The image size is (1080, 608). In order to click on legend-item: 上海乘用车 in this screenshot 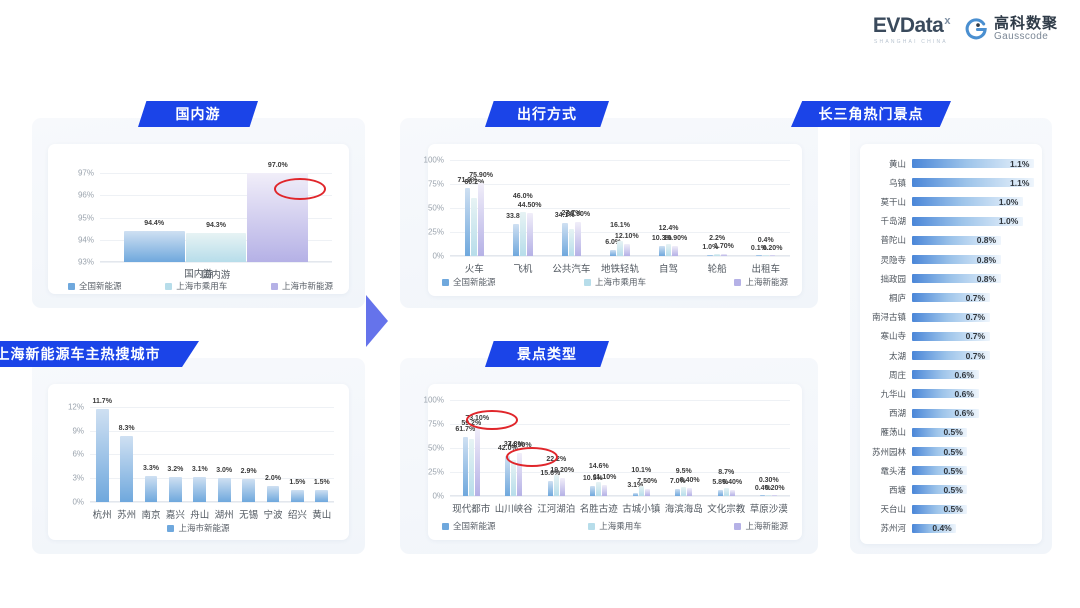, I will do `click(615, 526)`.